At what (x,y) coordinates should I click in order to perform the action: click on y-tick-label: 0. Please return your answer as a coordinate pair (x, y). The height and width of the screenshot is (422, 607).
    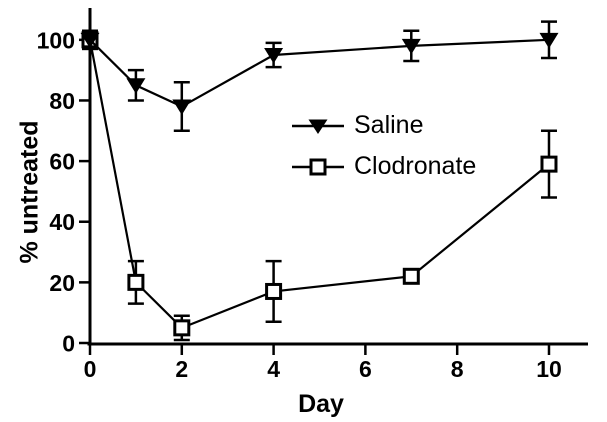
    Looking at the image, I should click on (68, 344).